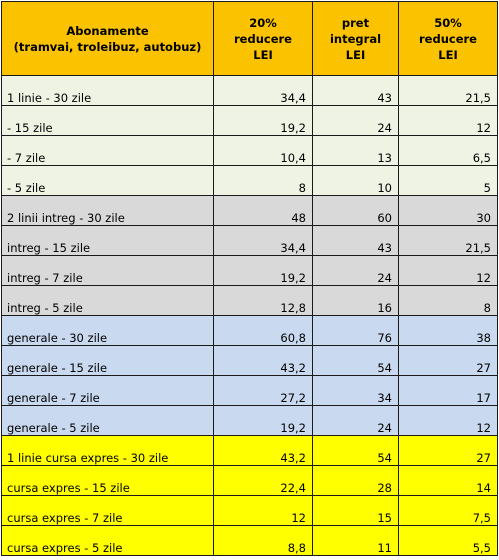 This screenshot has height=560, width=499. Describe the element at coordinates (448, 540) in the screenshot. I see `row-discount-50-cell: 5,5` at that location.